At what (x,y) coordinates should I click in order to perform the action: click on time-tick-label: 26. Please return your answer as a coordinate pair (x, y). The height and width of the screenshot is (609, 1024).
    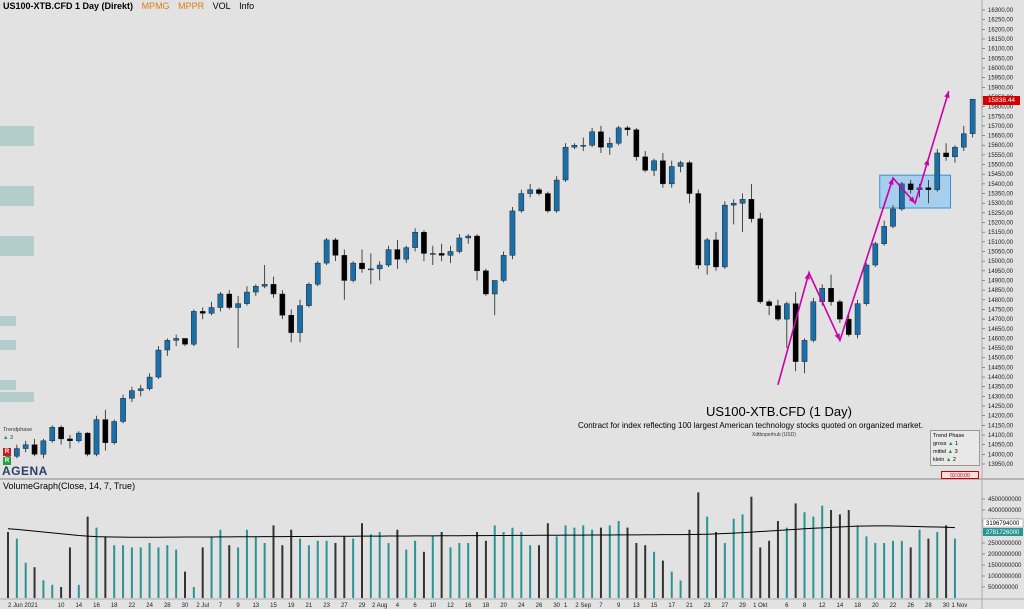
    Looking at the image, I should click on (539, 606).